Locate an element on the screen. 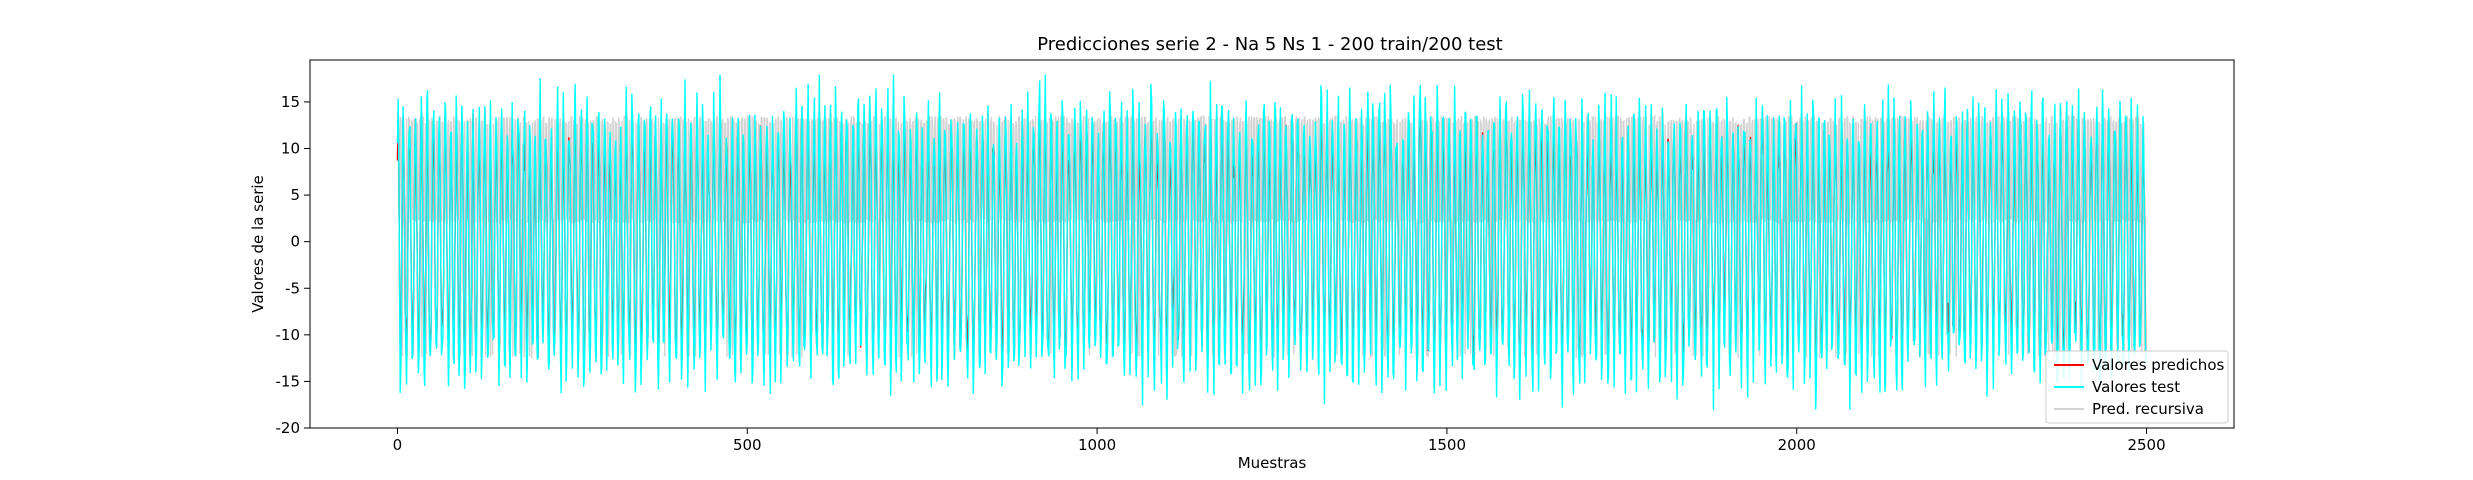 The height and width of the screenshot is (480, 2473). x-tick-label-4: 2000 is located at coordinates (1797, 445).